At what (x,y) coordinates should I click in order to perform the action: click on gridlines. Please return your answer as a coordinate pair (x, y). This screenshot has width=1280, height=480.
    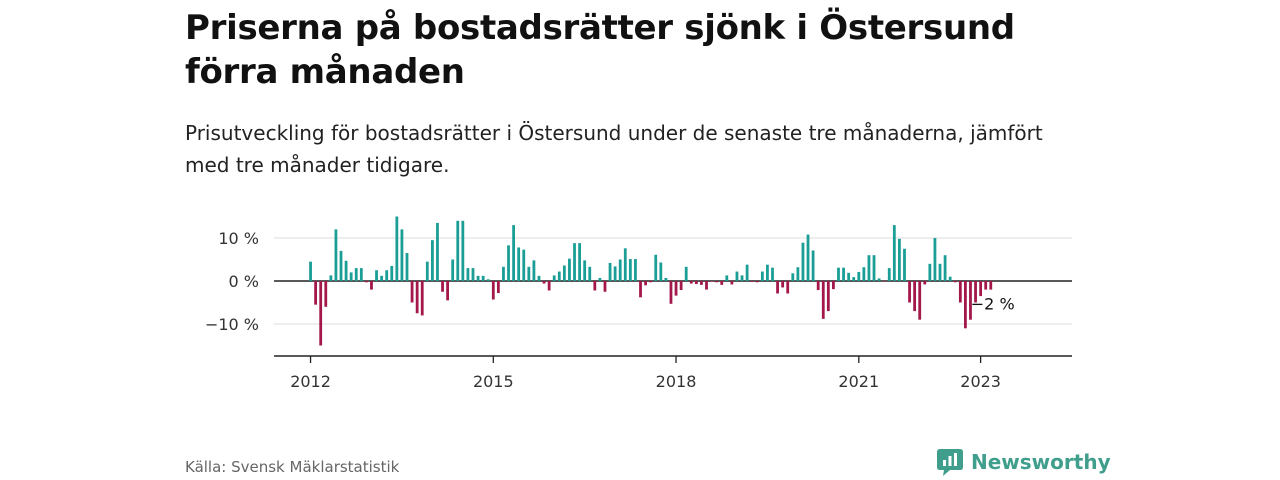
    Looking at the image, I should click on (673, 281).